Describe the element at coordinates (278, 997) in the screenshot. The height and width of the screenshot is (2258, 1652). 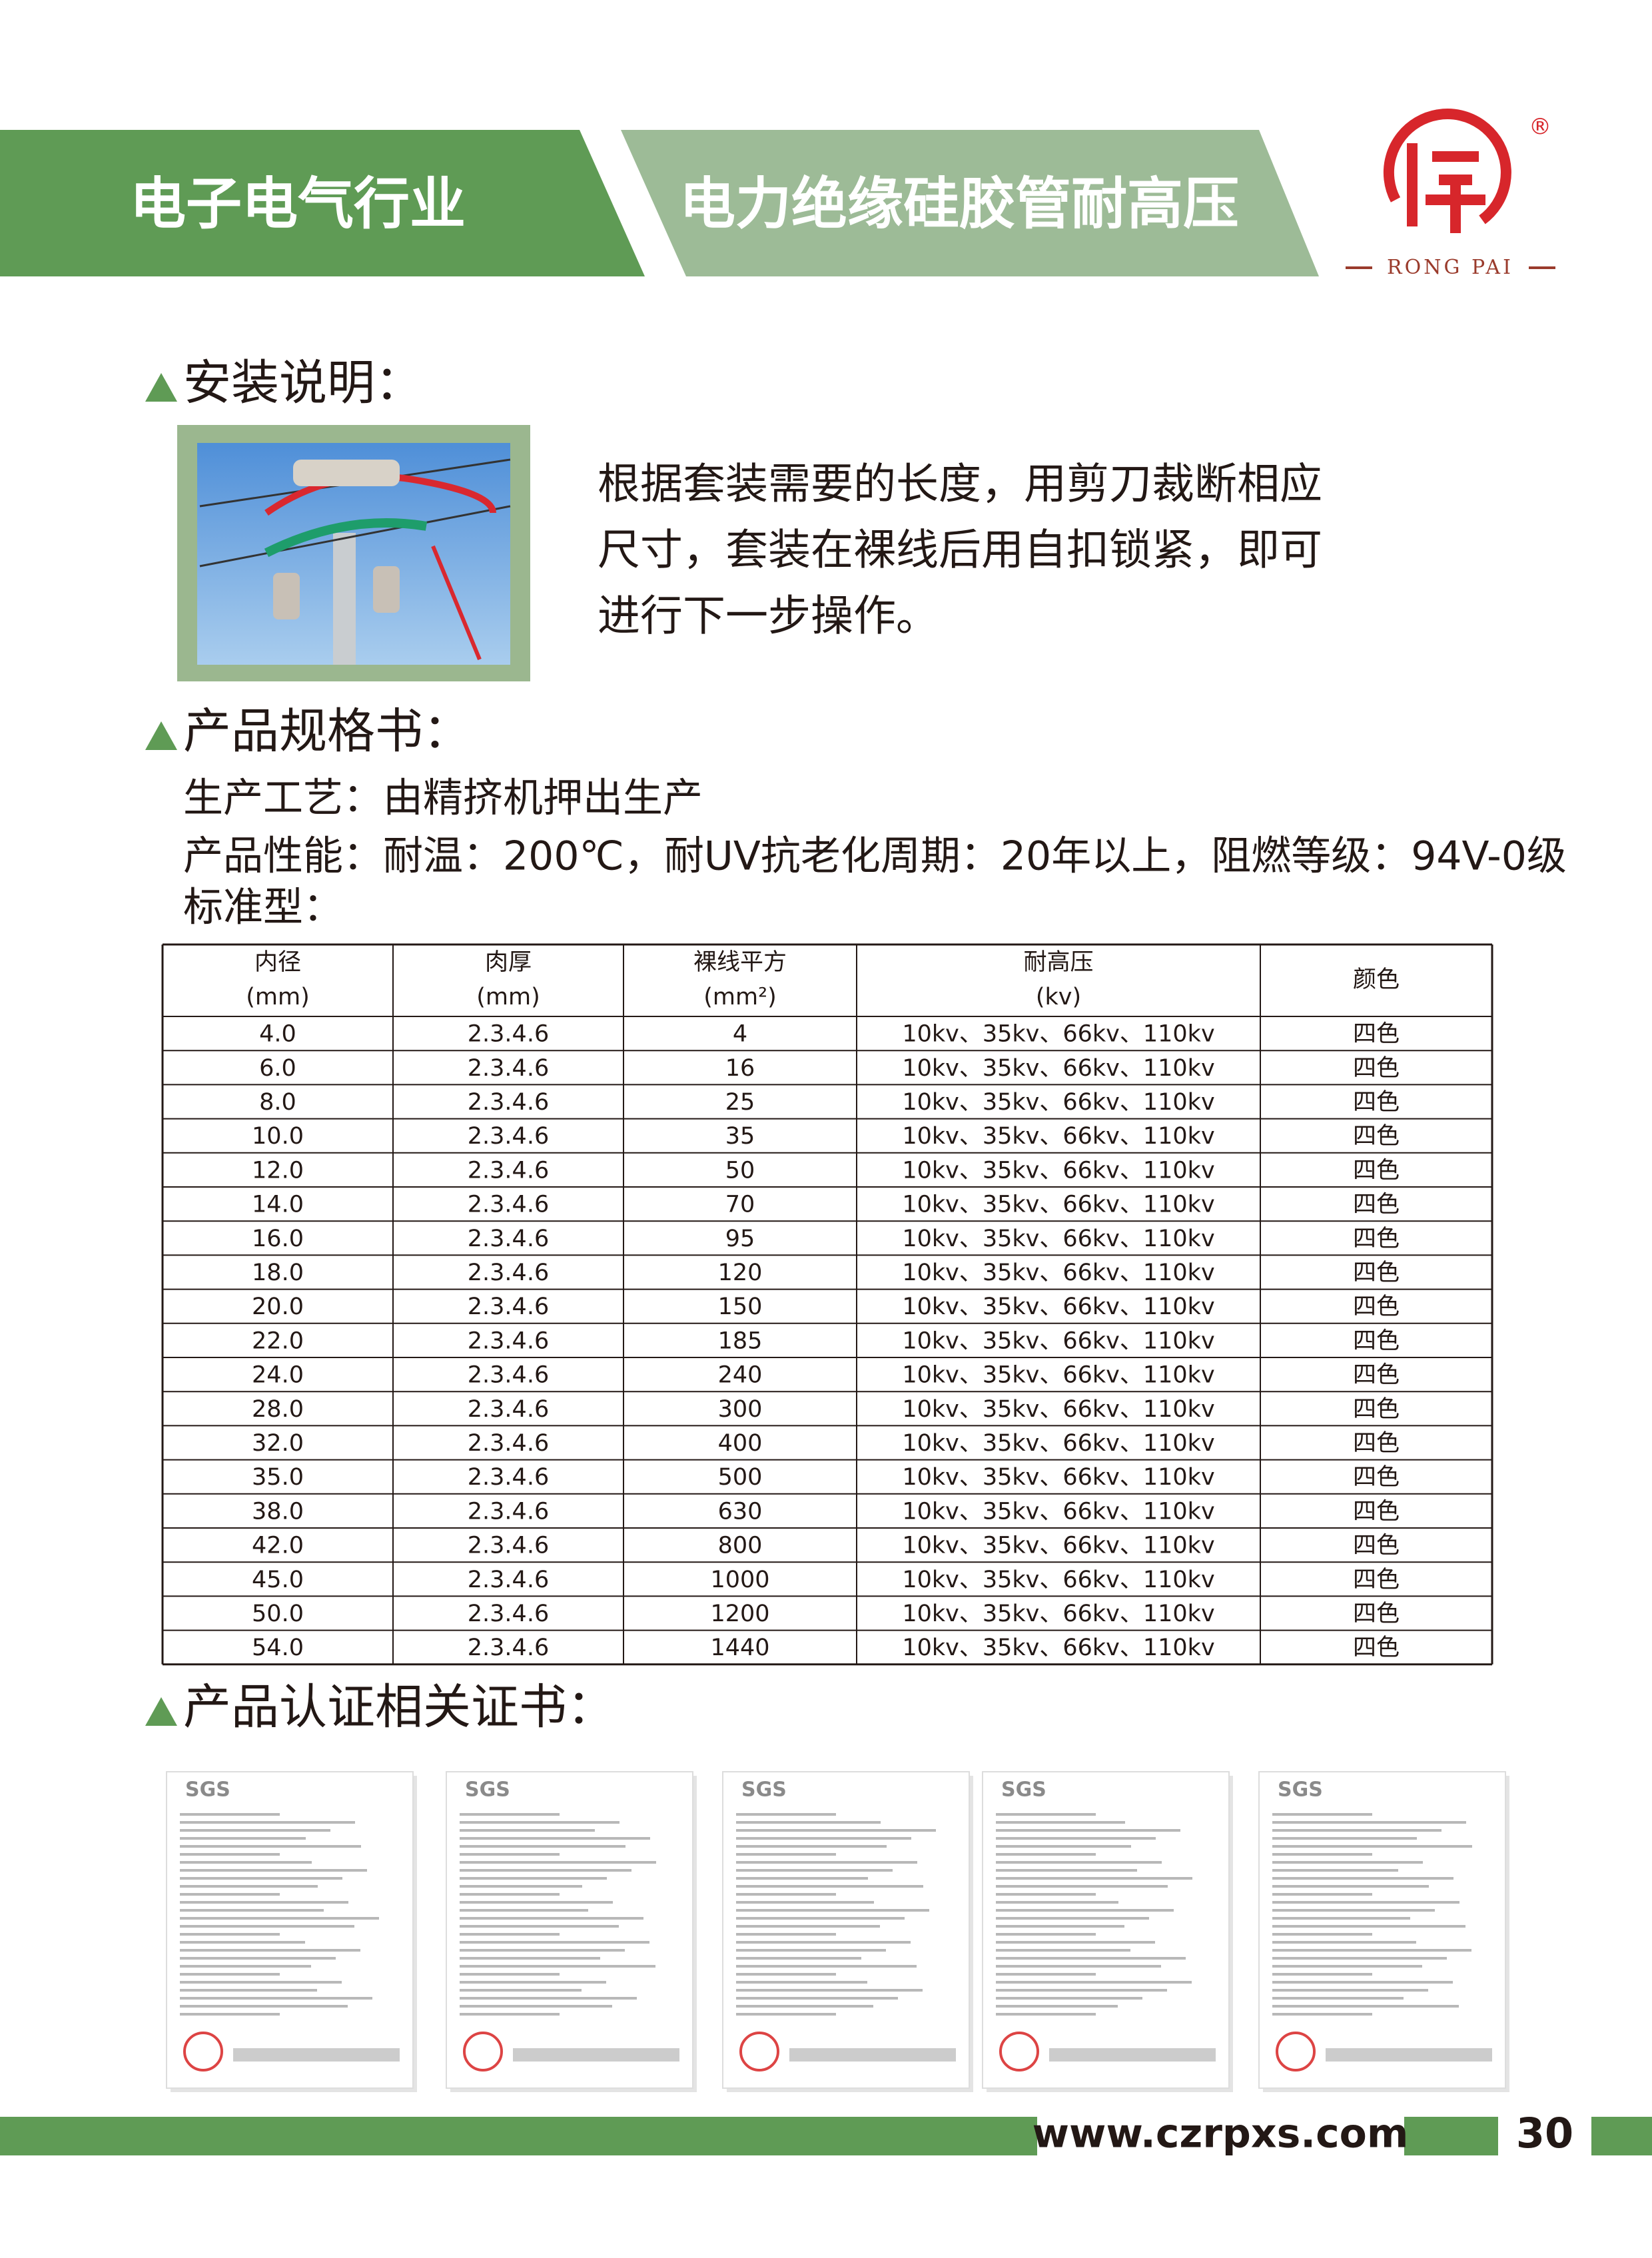
I see `table-header: (mm)` at that location.